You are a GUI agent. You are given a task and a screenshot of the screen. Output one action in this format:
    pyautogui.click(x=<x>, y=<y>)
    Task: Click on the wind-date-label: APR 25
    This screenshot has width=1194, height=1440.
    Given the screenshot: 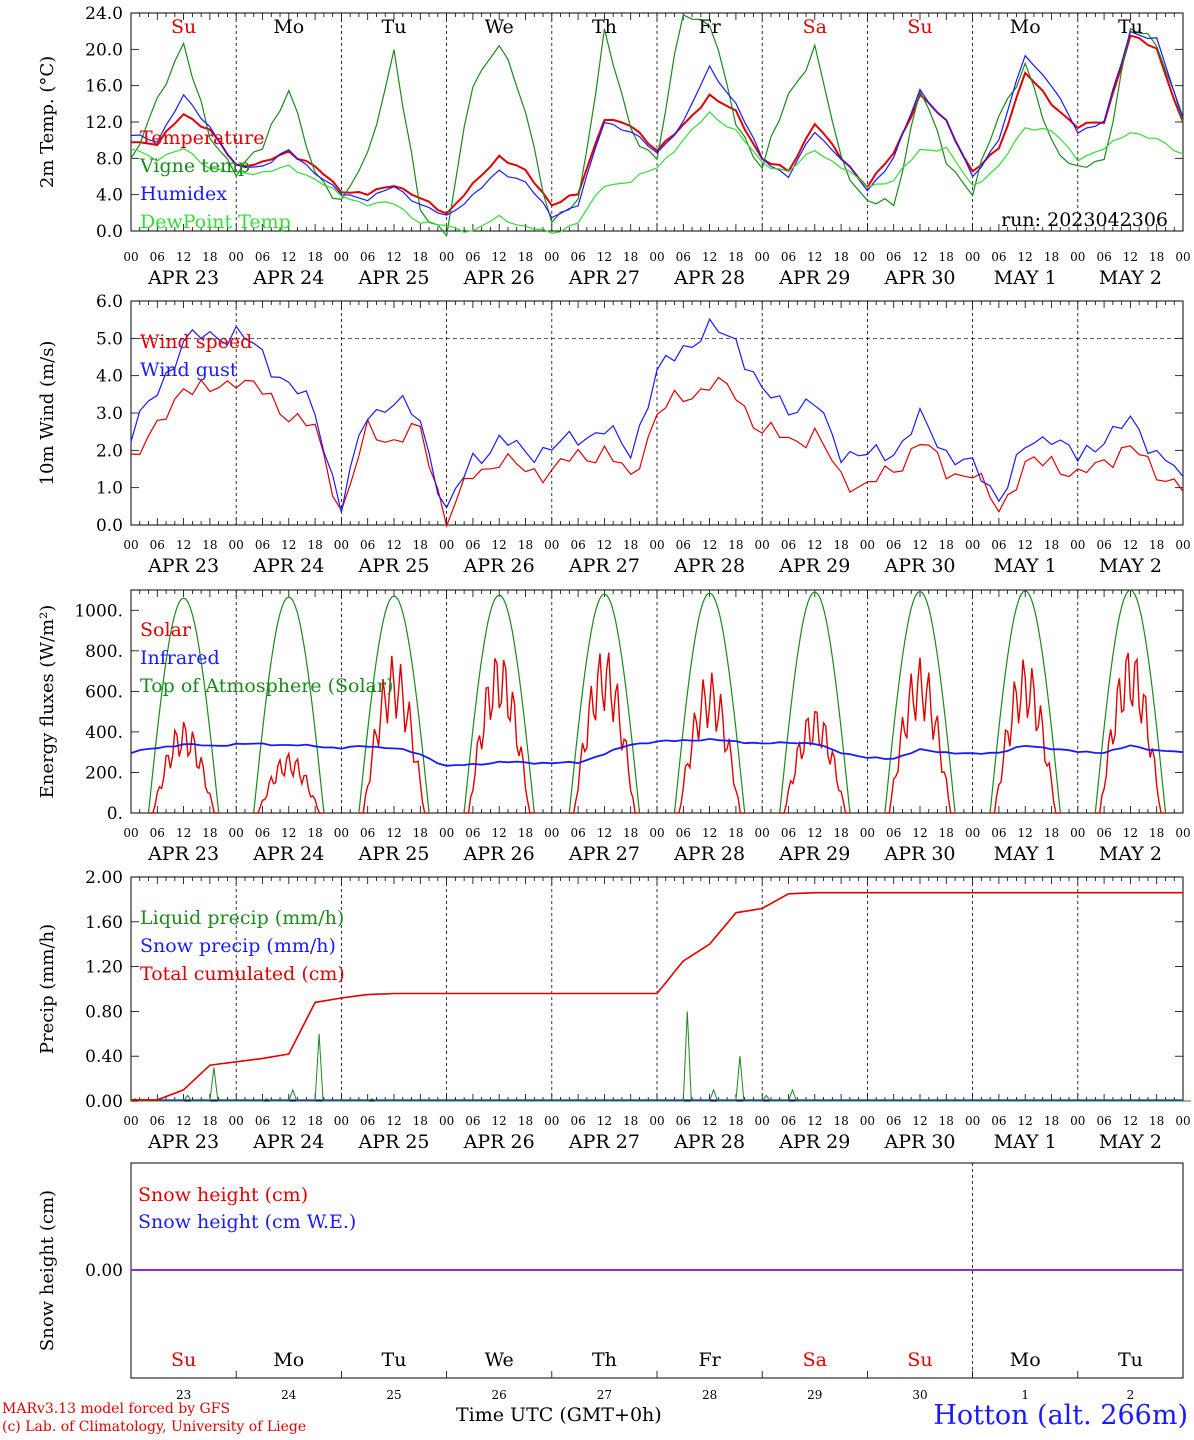 What is the action you would take?
    pyautogui.click(x=393, y=566)
    